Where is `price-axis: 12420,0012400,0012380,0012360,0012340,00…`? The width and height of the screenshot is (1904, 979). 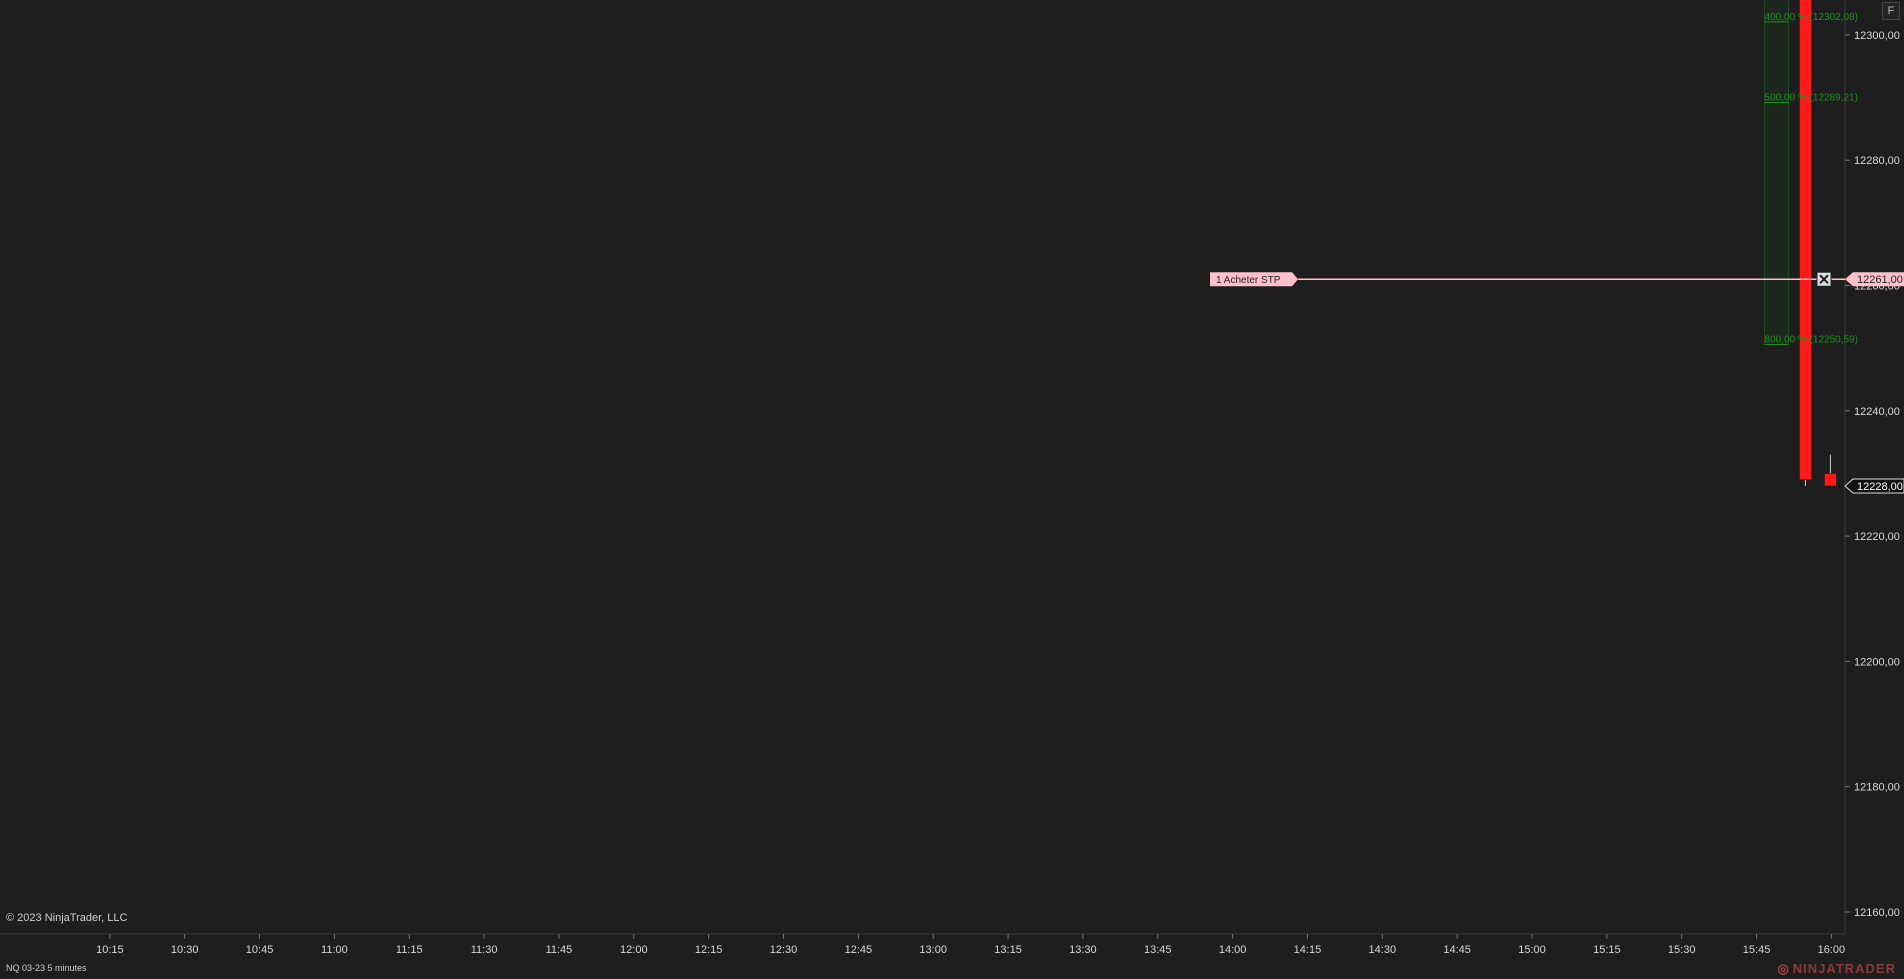 price-axis: 12420,0012400,0012380,0012360,0012340,00… is located at coordinates (1872, 459).